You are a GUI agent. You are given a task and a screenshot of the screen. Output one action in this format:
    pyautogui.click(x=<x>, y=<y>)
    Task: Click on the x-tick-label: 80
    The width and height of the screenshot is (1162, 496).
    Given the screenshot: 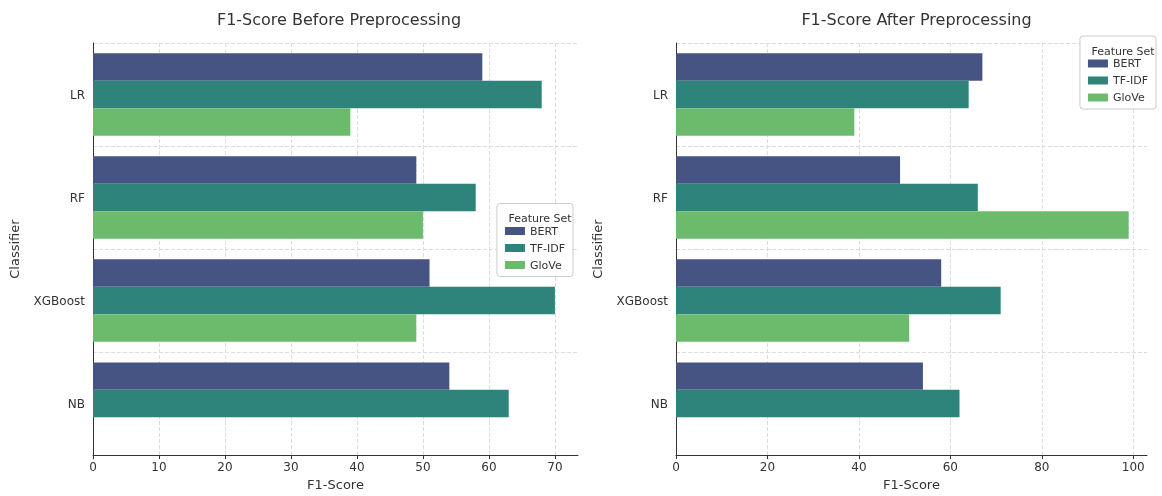 What is the action you would take?
    pyautogui.click(x=1042, y=467)
    